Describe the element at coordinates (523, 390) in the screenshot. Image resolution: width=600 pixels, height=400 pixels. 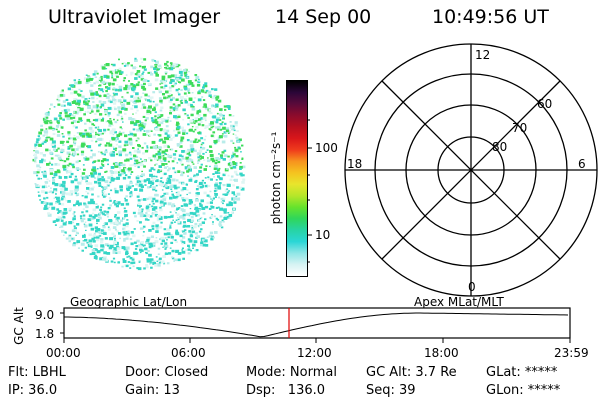
I see `info-glon: GLon: *****` at that location.